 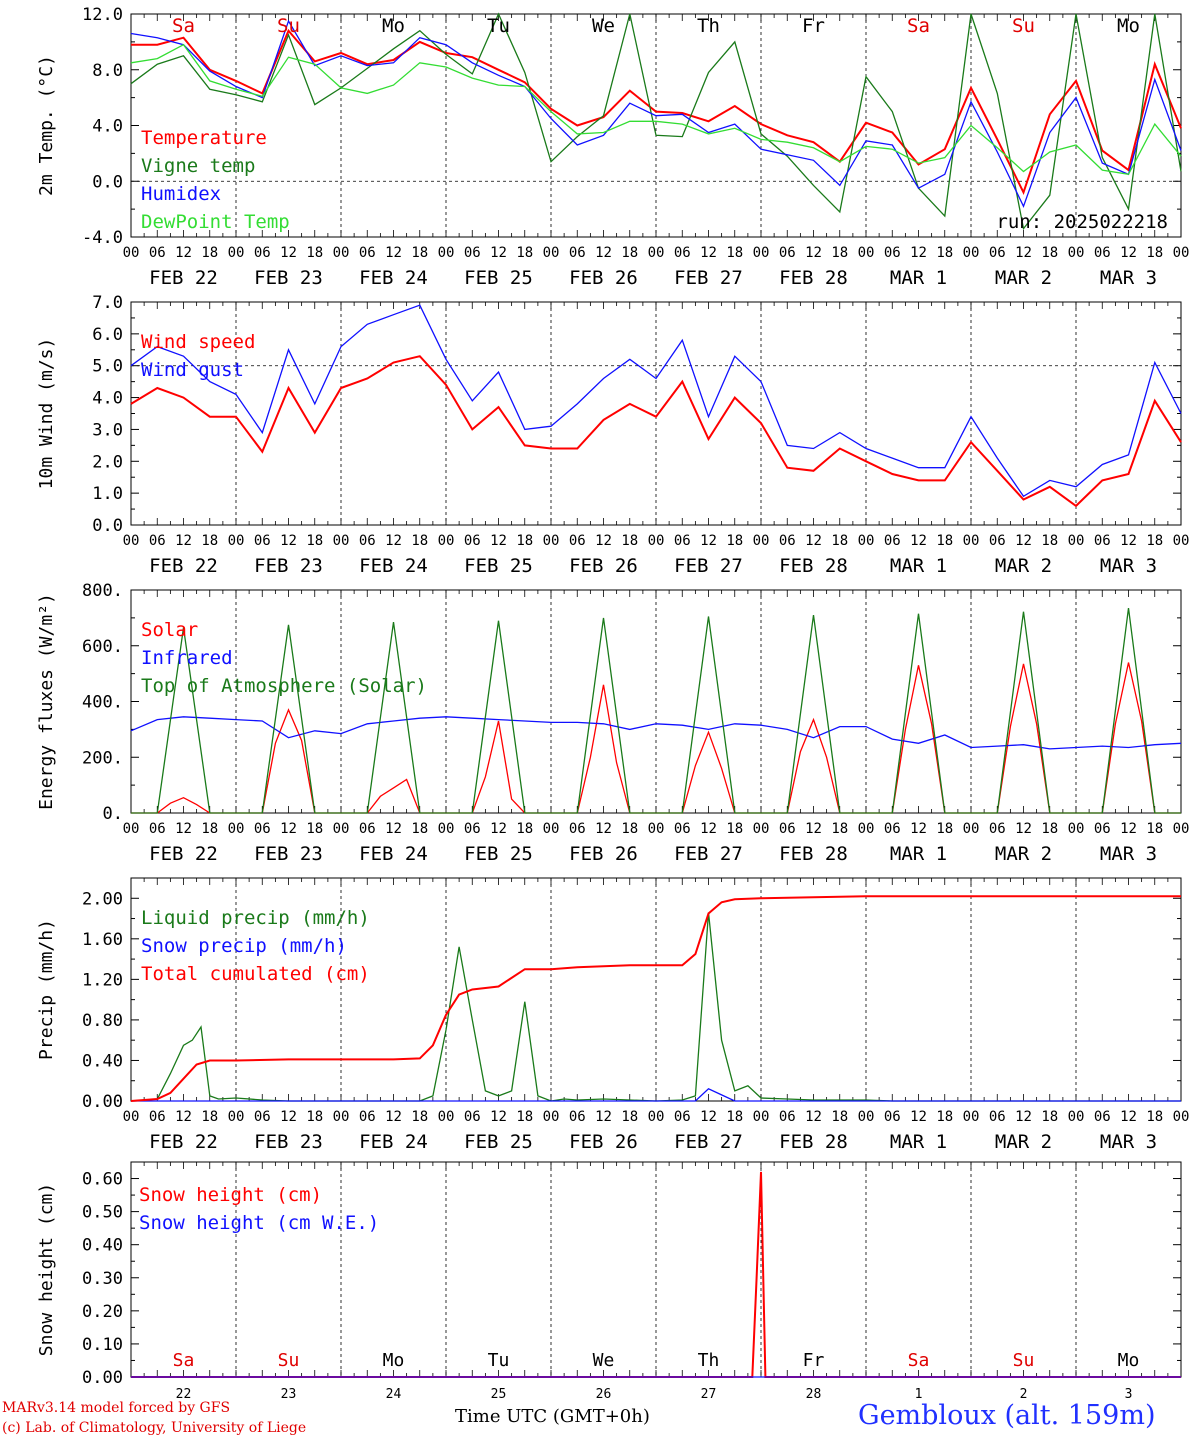 What do you see at coordinates (393, 854) in the screenshot?
I see `date-label: FEB 24` at bounding box center [393, 854].